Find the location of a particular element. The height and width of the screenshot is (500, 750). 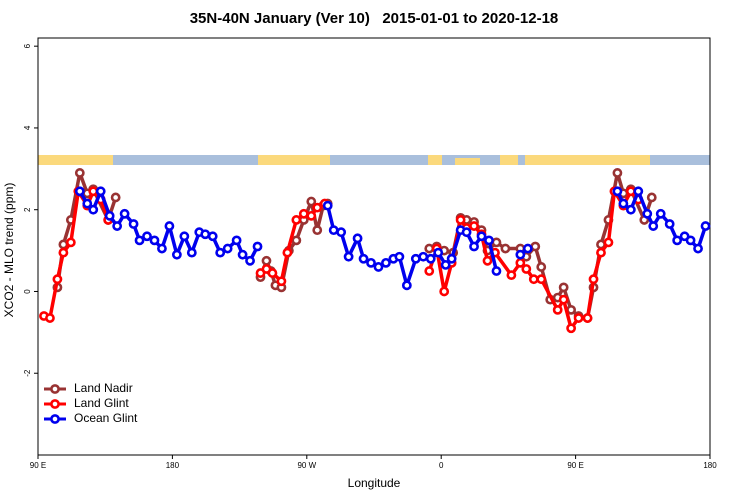

land-mask is located at coordinates (374, 160).